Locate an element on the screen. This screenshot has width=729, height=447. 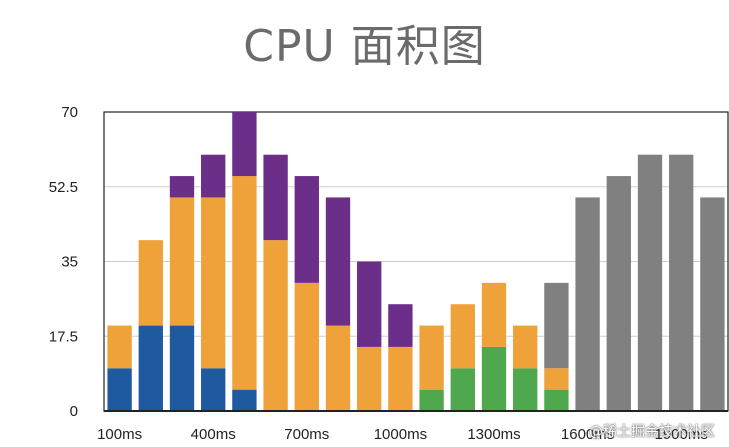
x-tick-label: 700ms is located at coordinates (306, 434).